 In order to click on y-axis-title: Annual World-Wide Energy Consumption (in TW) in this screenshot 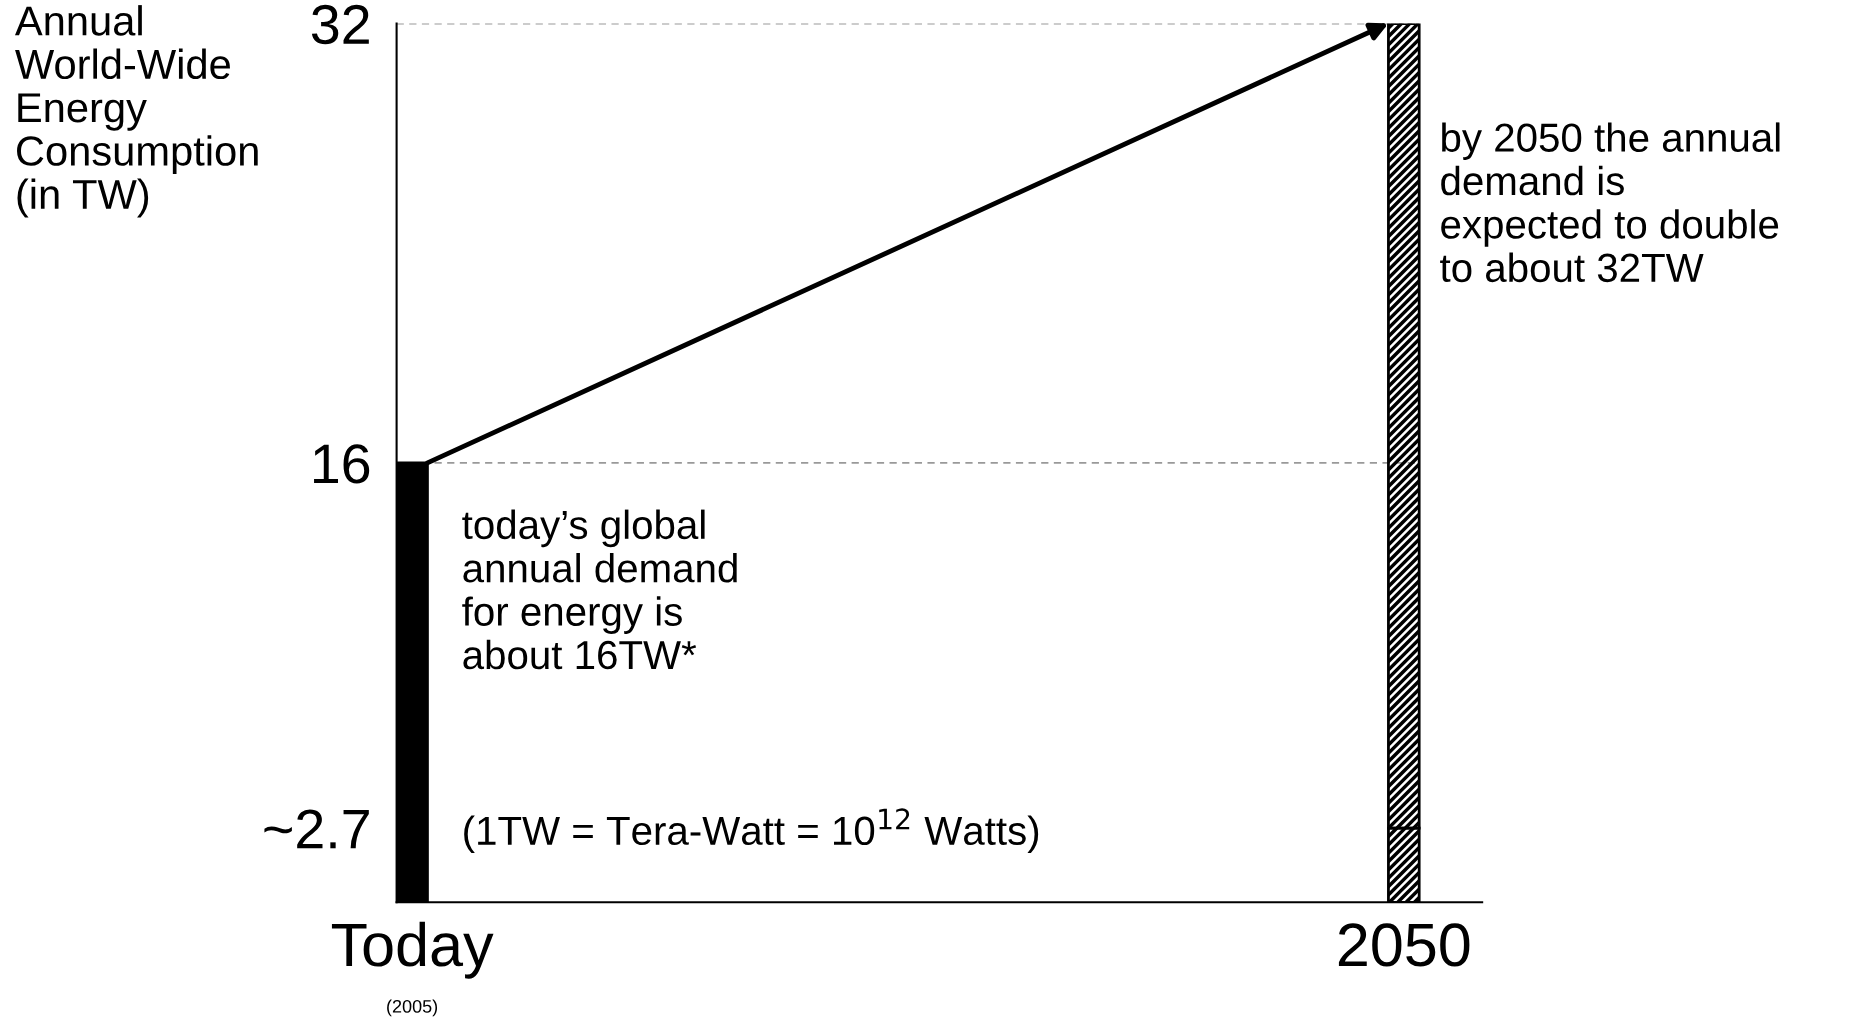, I will do `click(136, 111)`.